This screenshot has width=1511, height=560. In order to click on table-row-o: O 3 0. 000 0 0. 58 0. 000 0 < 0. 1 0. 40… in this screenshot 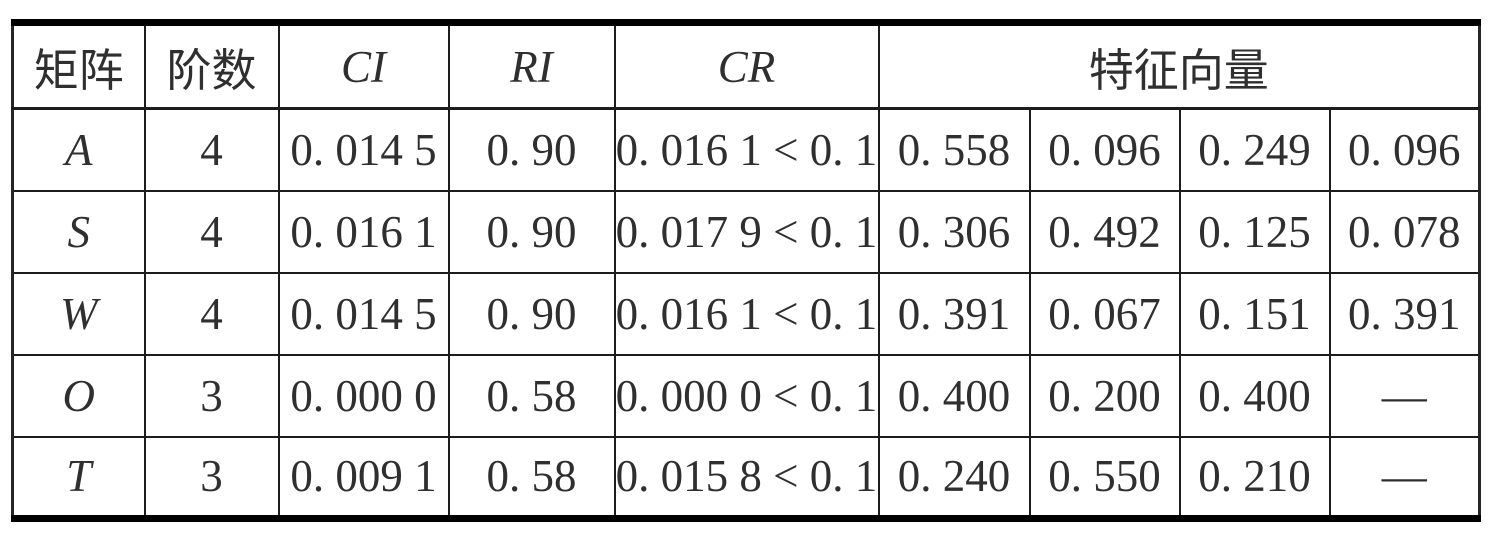, I will do `click(746, 395)`.